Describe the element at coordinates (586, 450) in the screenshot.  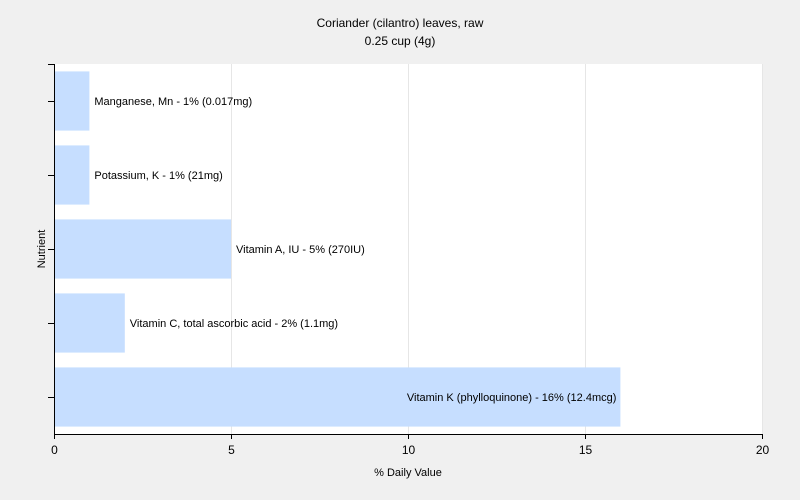
I see `x-tick-label-3: 15` at that location.